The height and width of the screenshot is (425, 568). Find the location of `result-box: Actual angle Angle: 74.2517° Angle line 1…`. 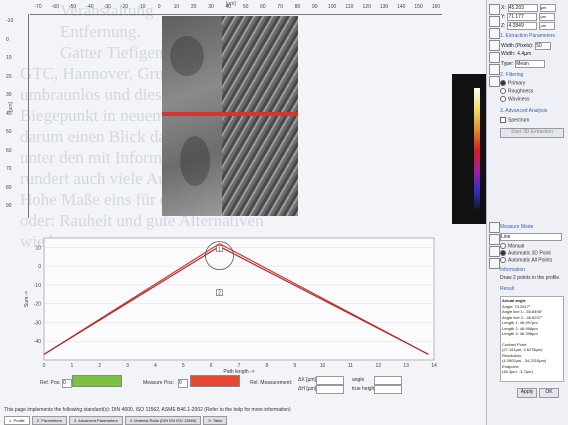

result-box: Actual angle Angle: 74.2517° Angle line 1… is located at coordinates (532, 339).